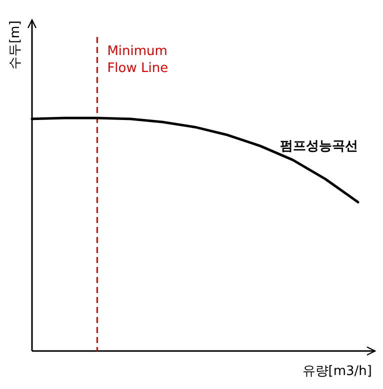 This screenshot has width=383, height=389. What do you see at coordinates (137, 60) in the screenshot?
I see `text: Minimum Flow Line` at bounding box center [137, 60].